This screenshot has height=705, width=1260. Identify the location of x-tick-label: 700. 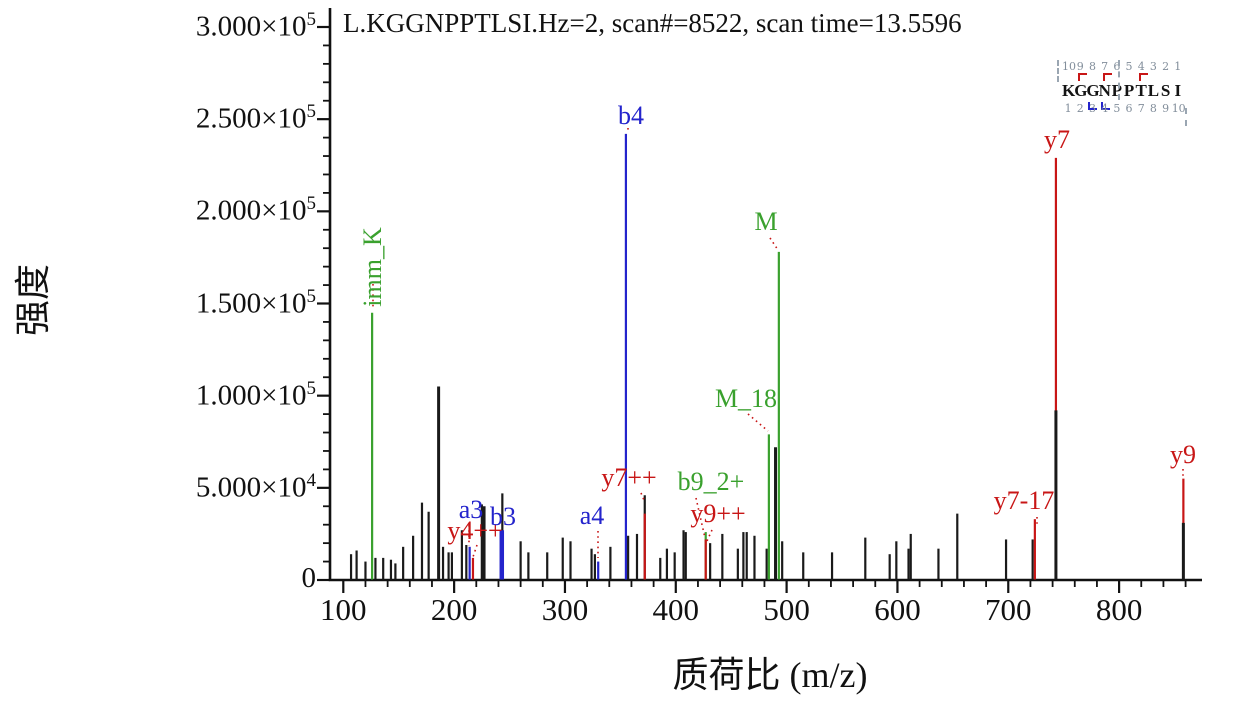
(1008, 609).